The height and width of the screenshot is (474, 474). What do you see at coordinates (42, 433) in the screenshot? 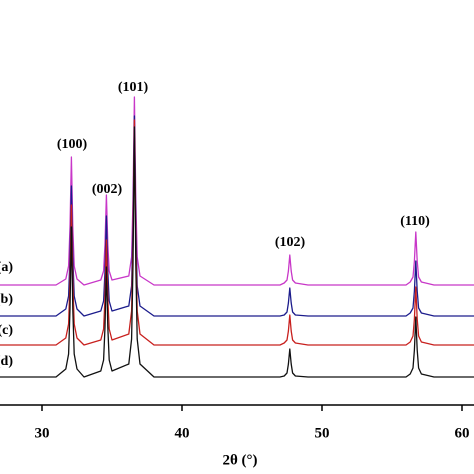
I see `x-tick-label: 30` at bounding box center [42, 433].